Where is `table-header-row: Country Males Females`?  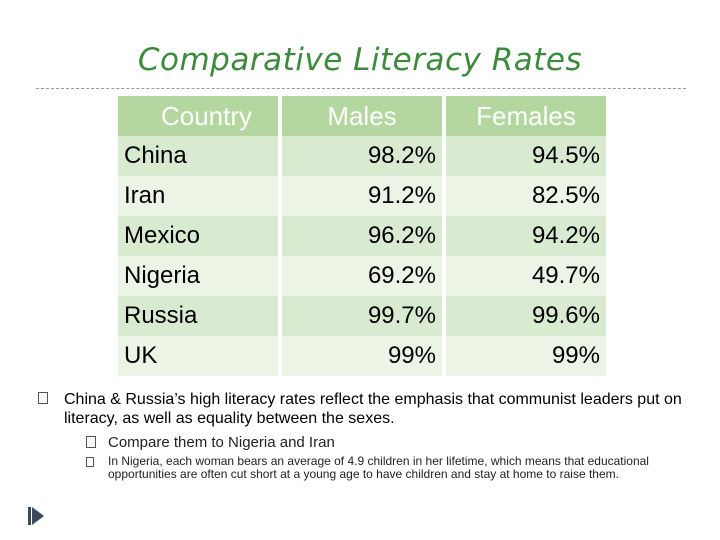 table-header-row: Country Males Females is located at coordinates (362, 116).